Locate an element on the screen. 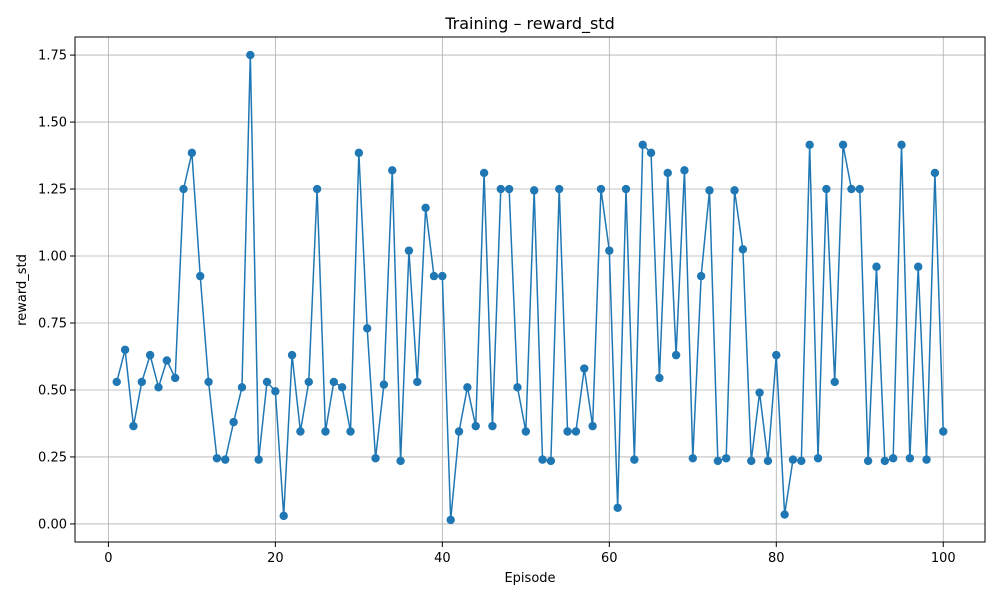 The height and width of the screenshot is (600, 1000). x-axis: 0 20 40 60 80 100 is located at coordinates (530, 554).